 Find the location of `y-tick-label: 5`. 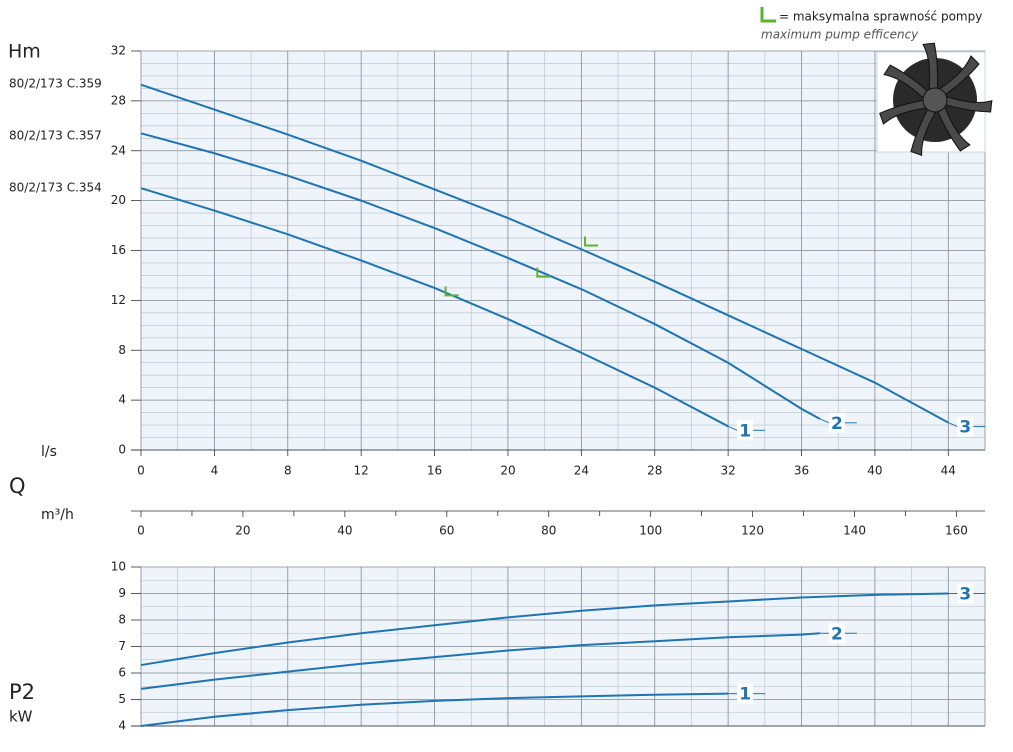

y-tick-label: 5 is located at coordinates (122, 699).